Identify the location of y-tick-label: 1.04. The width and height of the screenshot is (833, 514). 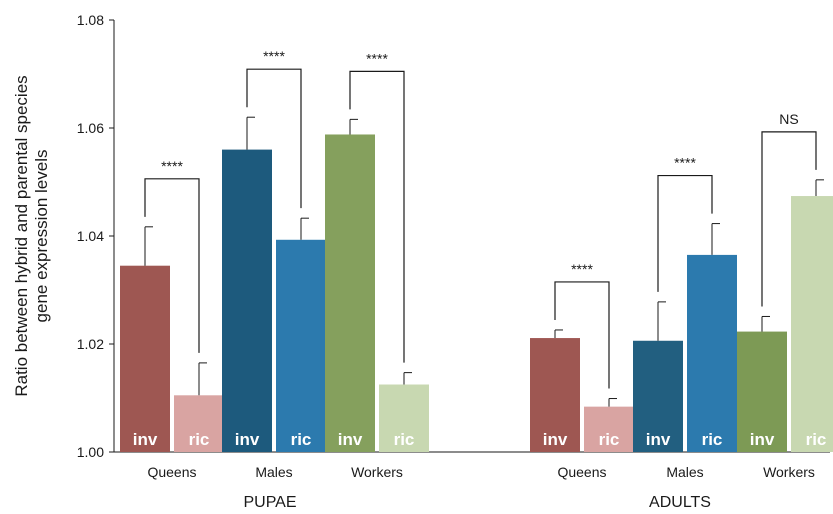
(90, 236).